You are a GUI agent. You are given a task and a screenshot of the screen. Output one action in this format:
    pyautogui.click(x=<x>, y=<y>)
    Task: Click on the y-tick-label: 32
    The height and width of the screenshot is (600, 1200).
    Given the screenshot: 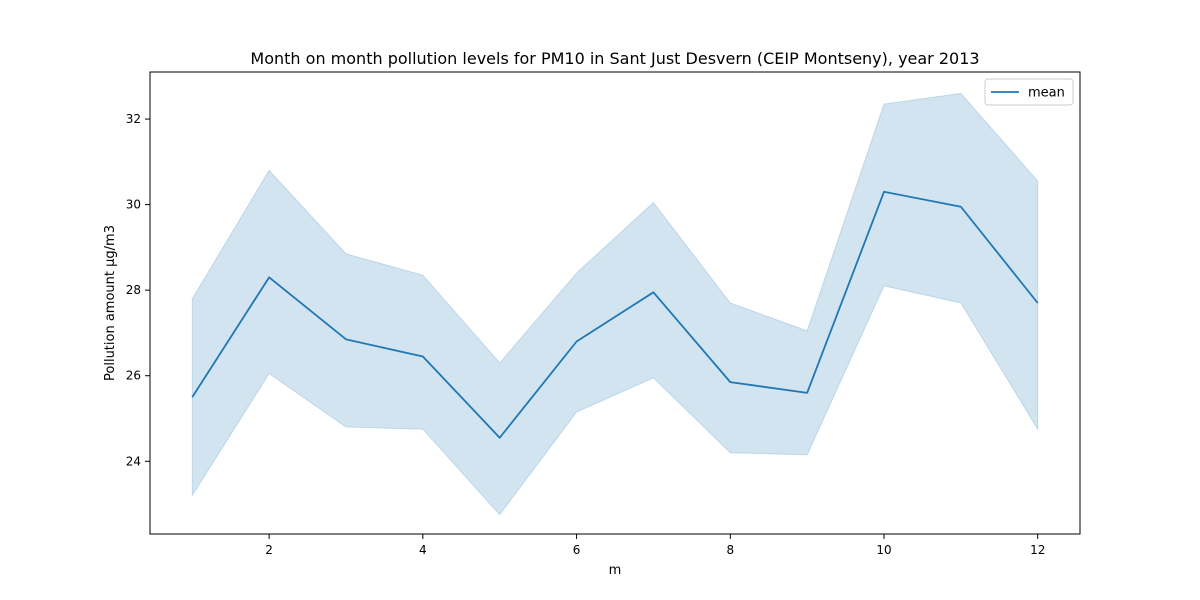 What is the action you would take?
    pyautogui.click(x=133, y=119)
    